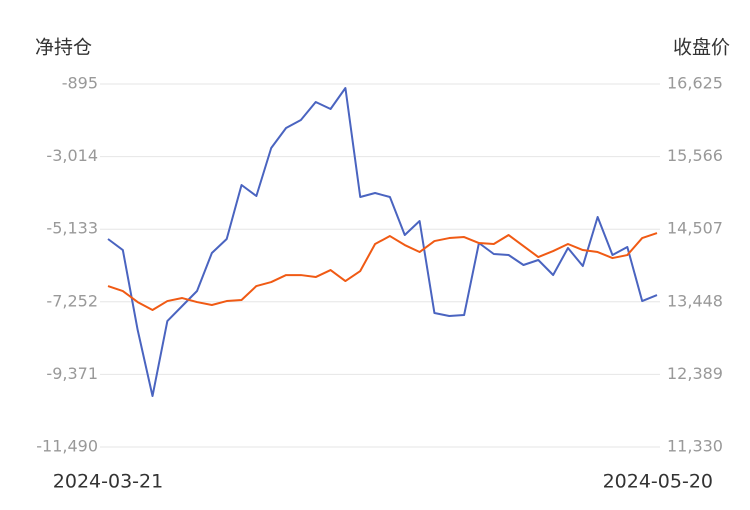 The width and height of the screenshot is (750, 510). I want to click on y2-tick-label: 13,448, so click(695, 300).